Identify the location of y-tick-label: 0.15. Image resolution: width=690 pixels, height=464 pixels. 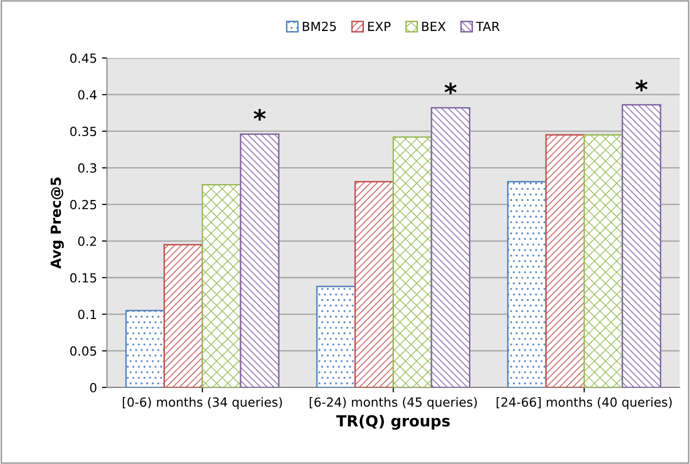
(83, 278).